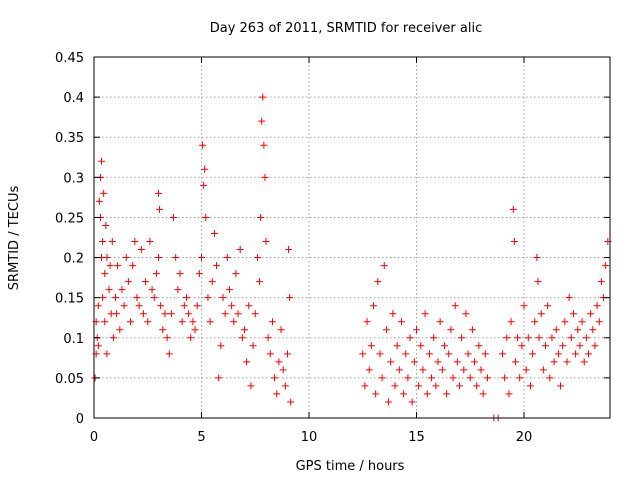  What do you see at coordinates (69, 218) in the screenshot?
I see `y-tick-label: 0.25` at bounding box center [69, 218].